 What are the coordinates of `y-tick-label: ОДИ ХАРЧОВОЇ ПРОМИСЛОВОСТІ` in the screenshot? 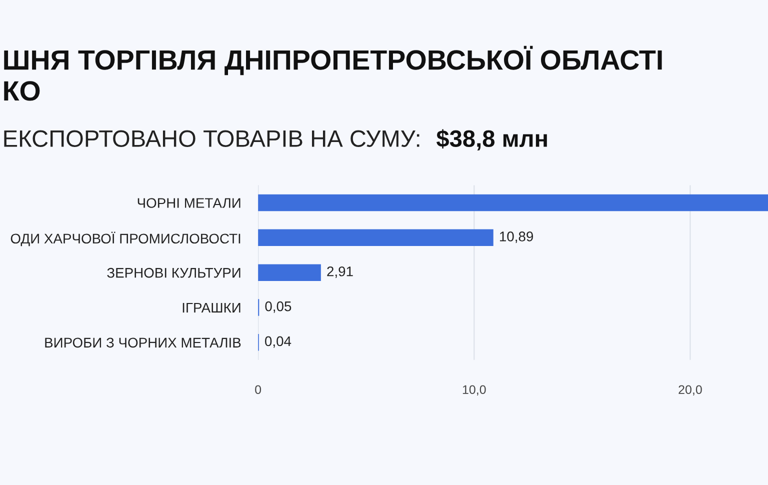 It's located at (125, 239).